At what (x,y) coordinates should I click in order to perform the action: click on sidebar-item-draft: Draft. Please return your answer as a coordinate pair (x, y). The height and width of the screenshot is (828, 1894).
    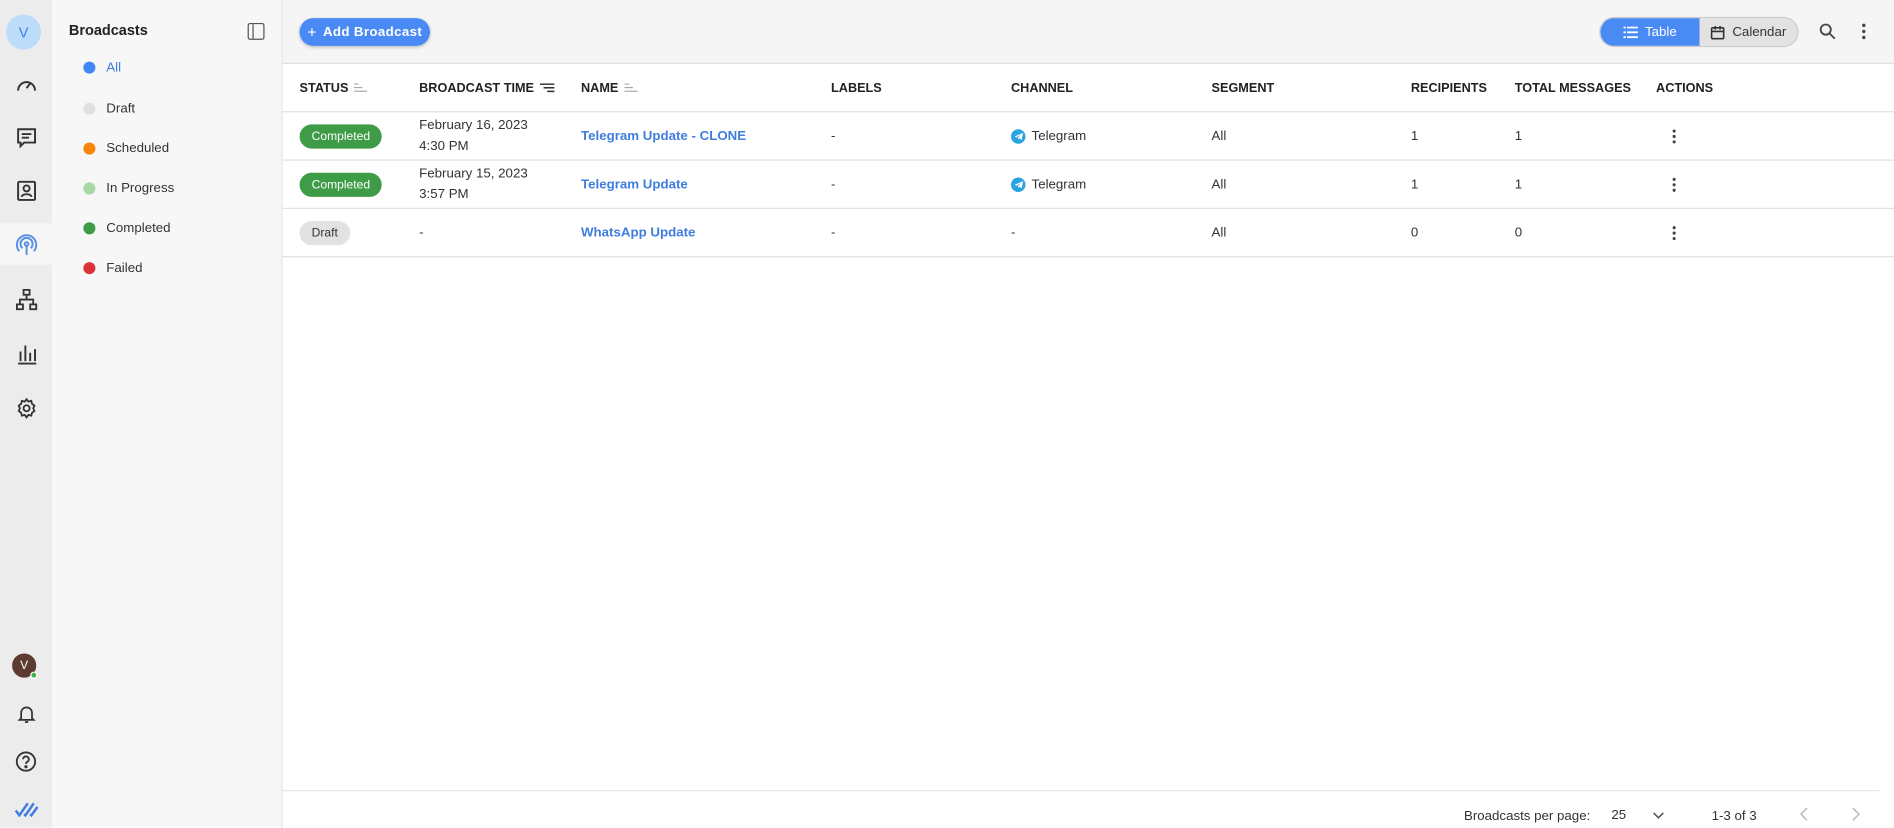
    Looking at the image, I should click on (109, 108).